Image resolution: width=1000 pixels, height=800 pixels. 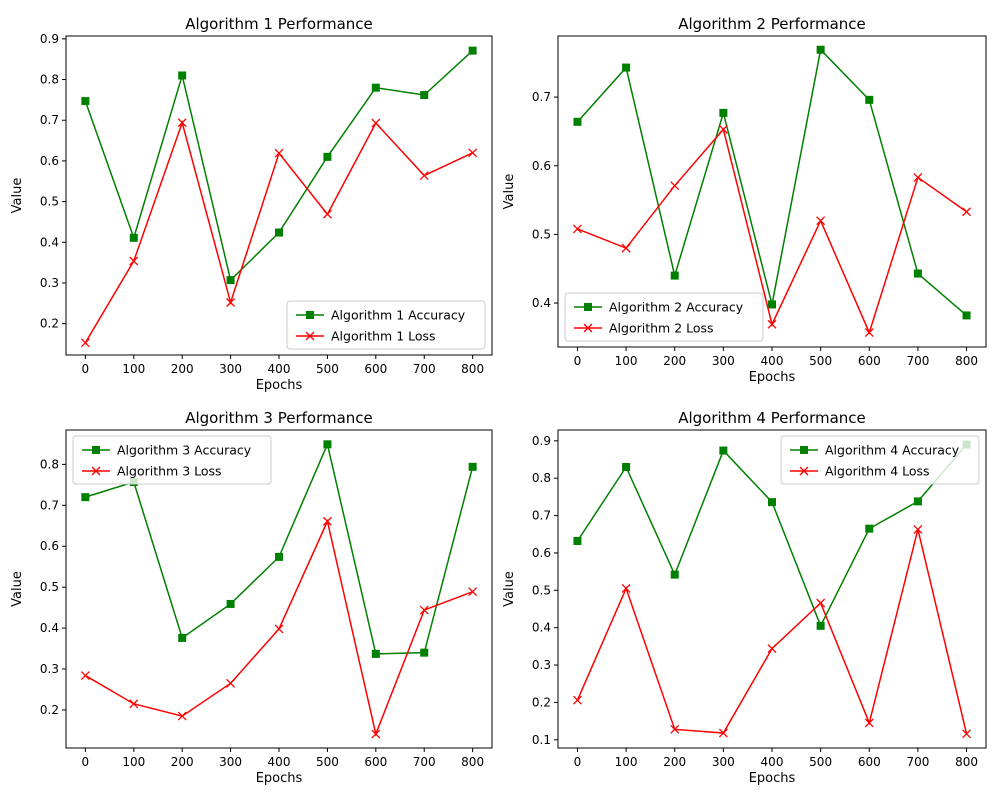 What do you see at coordinates (383, 336) in the screenshot?
I see `legend-label: Algorithm 1 Loss` at bounding box center [383, 336].